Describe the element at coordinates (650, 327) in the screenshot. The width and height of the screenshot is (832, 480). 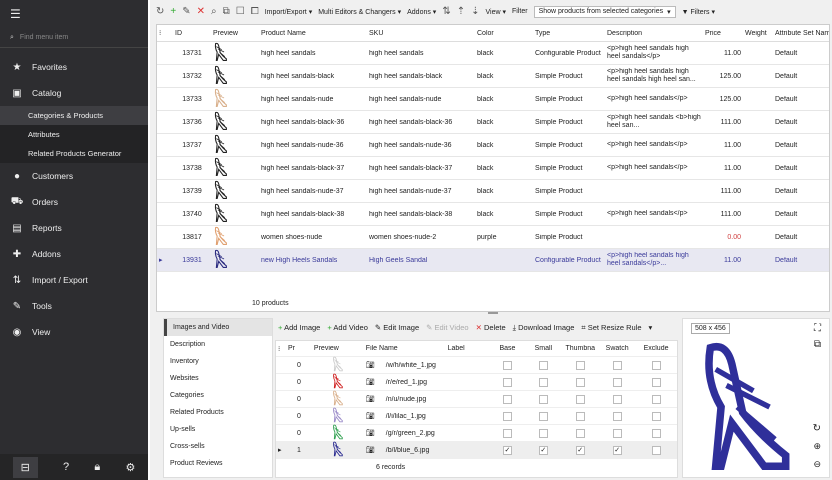
I see `more-icon: ▾` at that location.